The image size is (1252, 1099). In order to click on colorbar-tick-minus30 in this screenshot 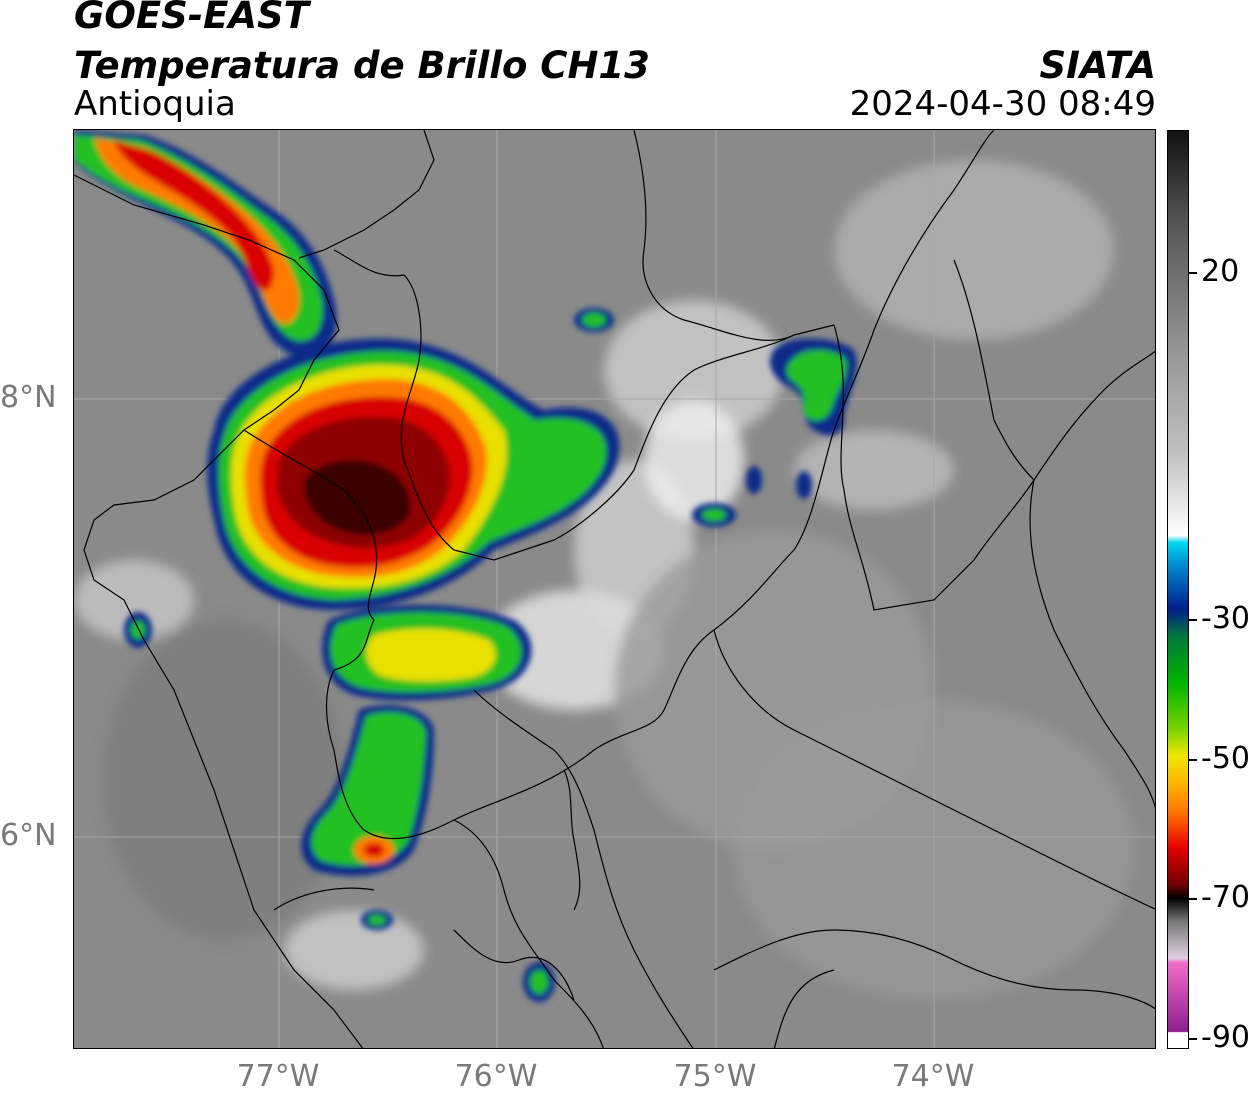, I will do `click(1193, 620)`.